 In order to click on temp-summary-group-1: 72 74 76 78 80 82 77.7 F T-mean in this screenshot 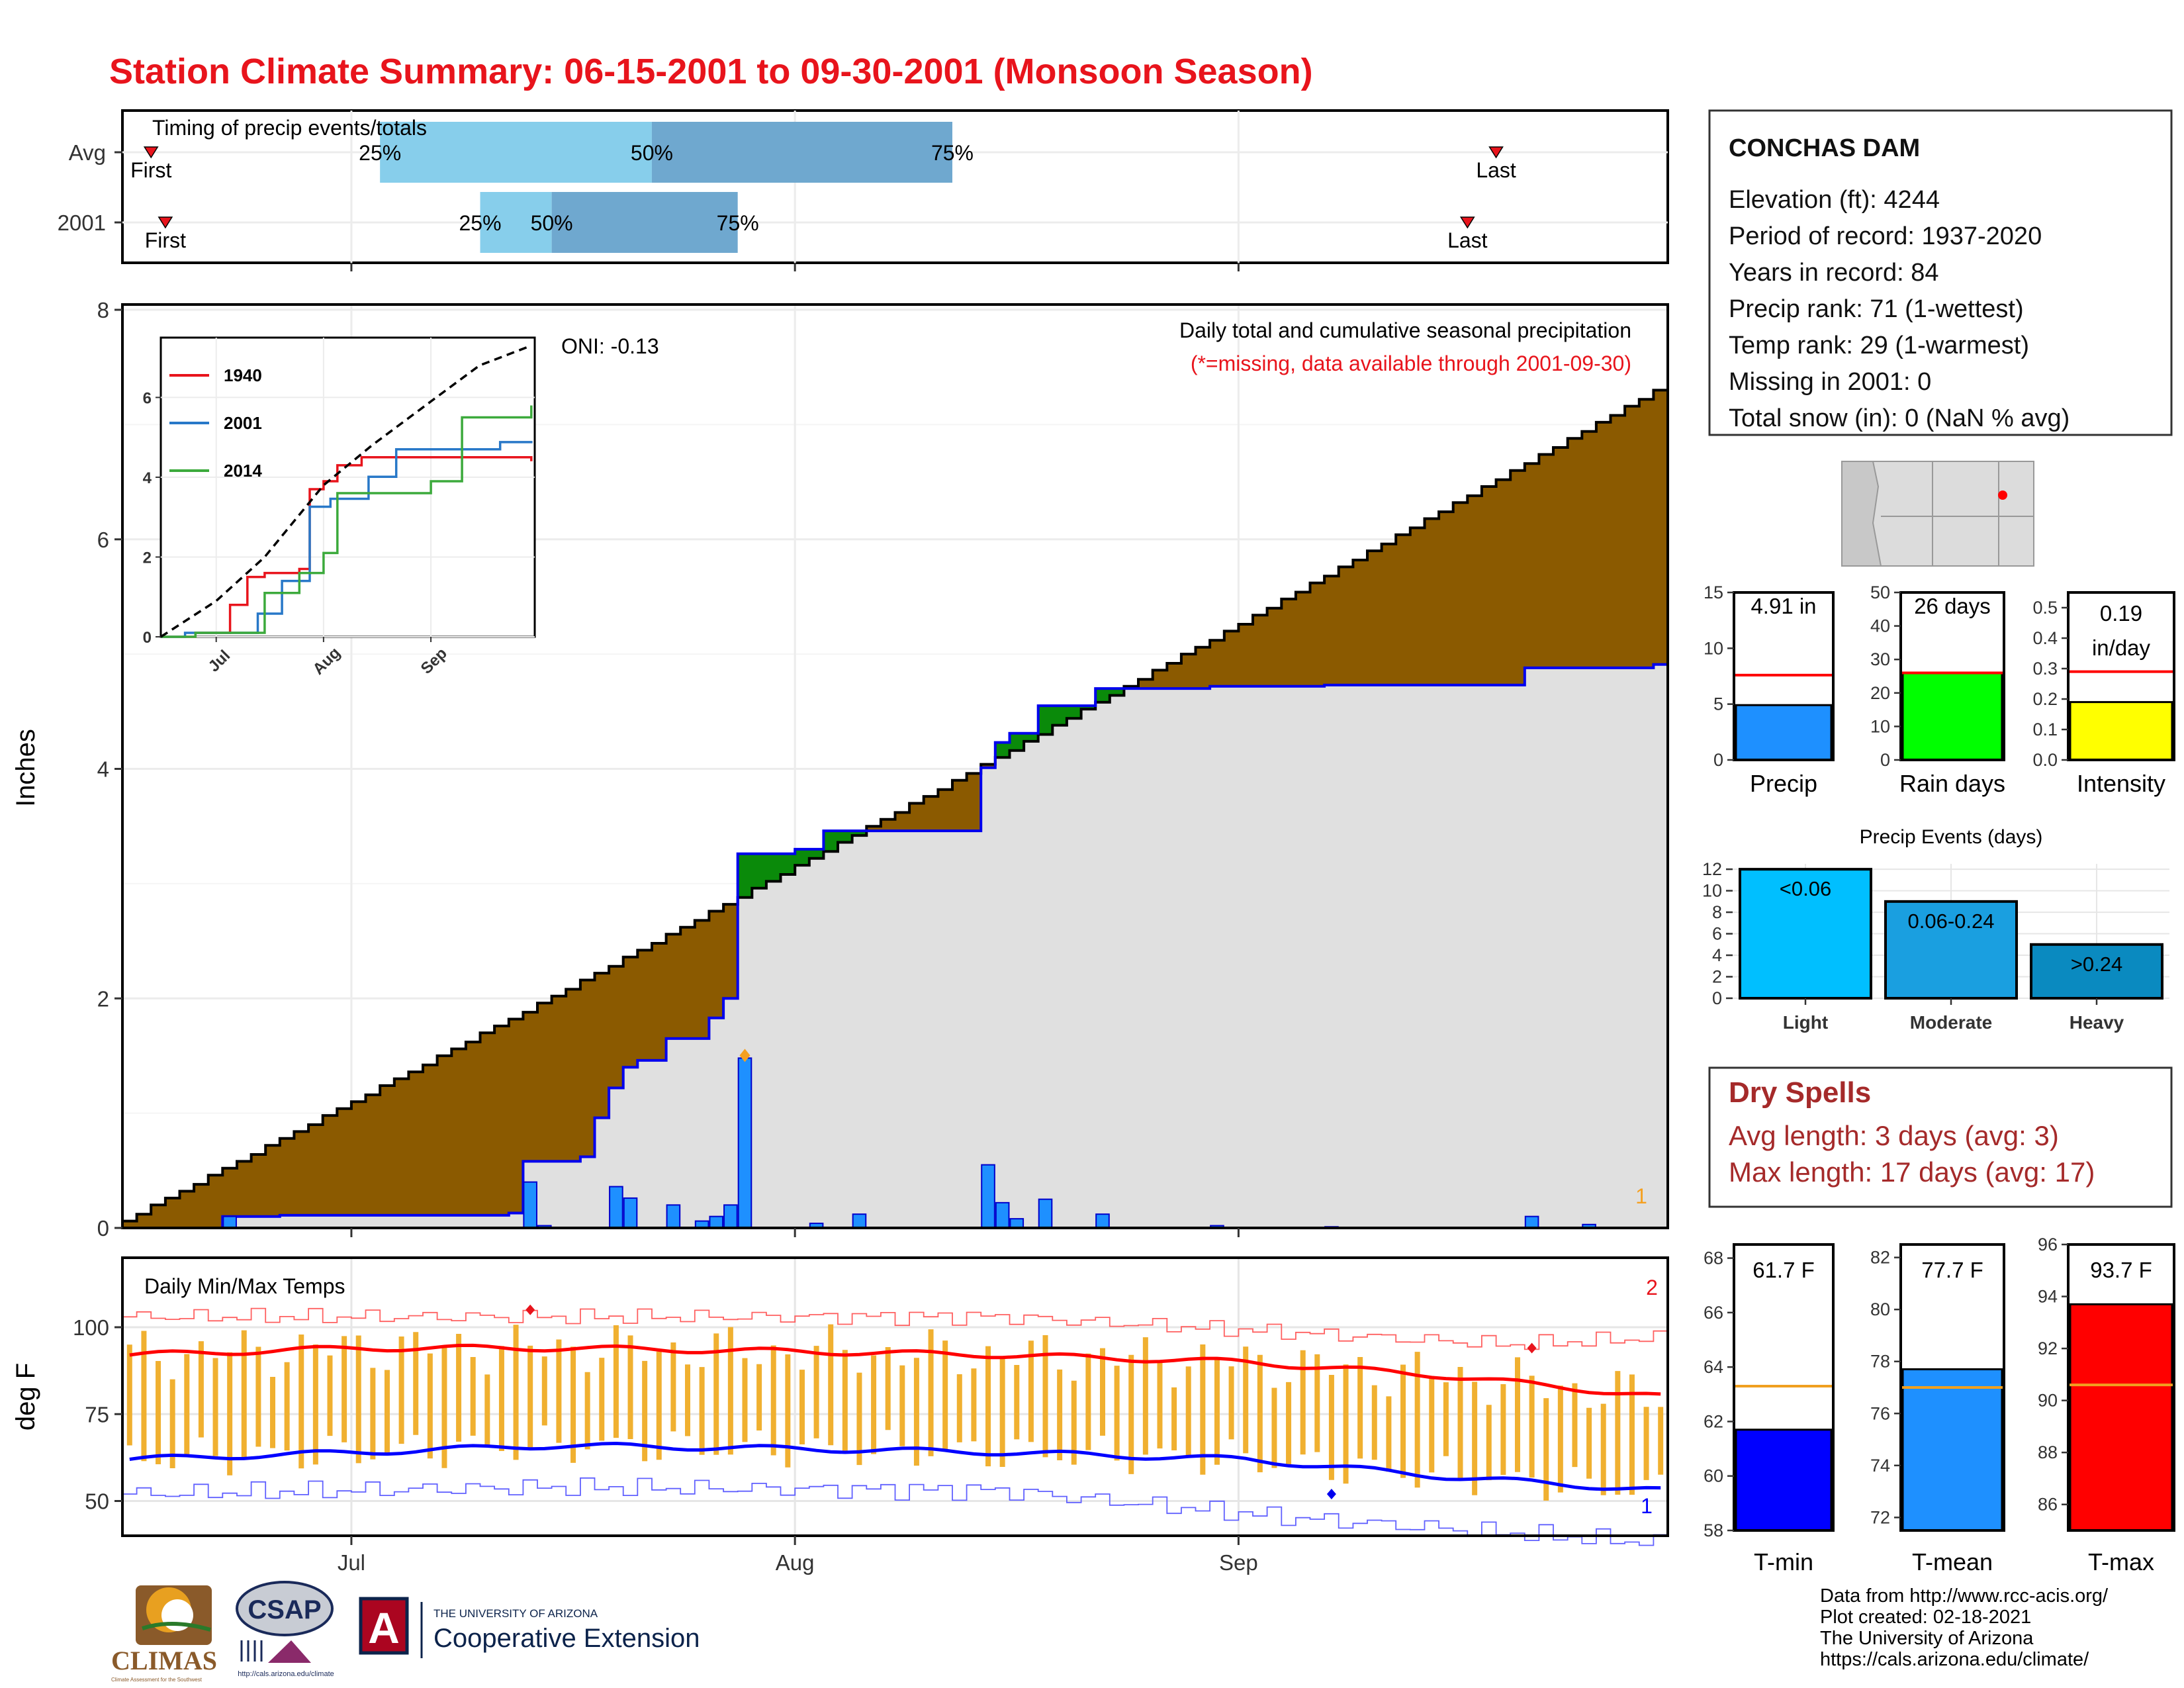, I will do `click(1937, 1409)`.